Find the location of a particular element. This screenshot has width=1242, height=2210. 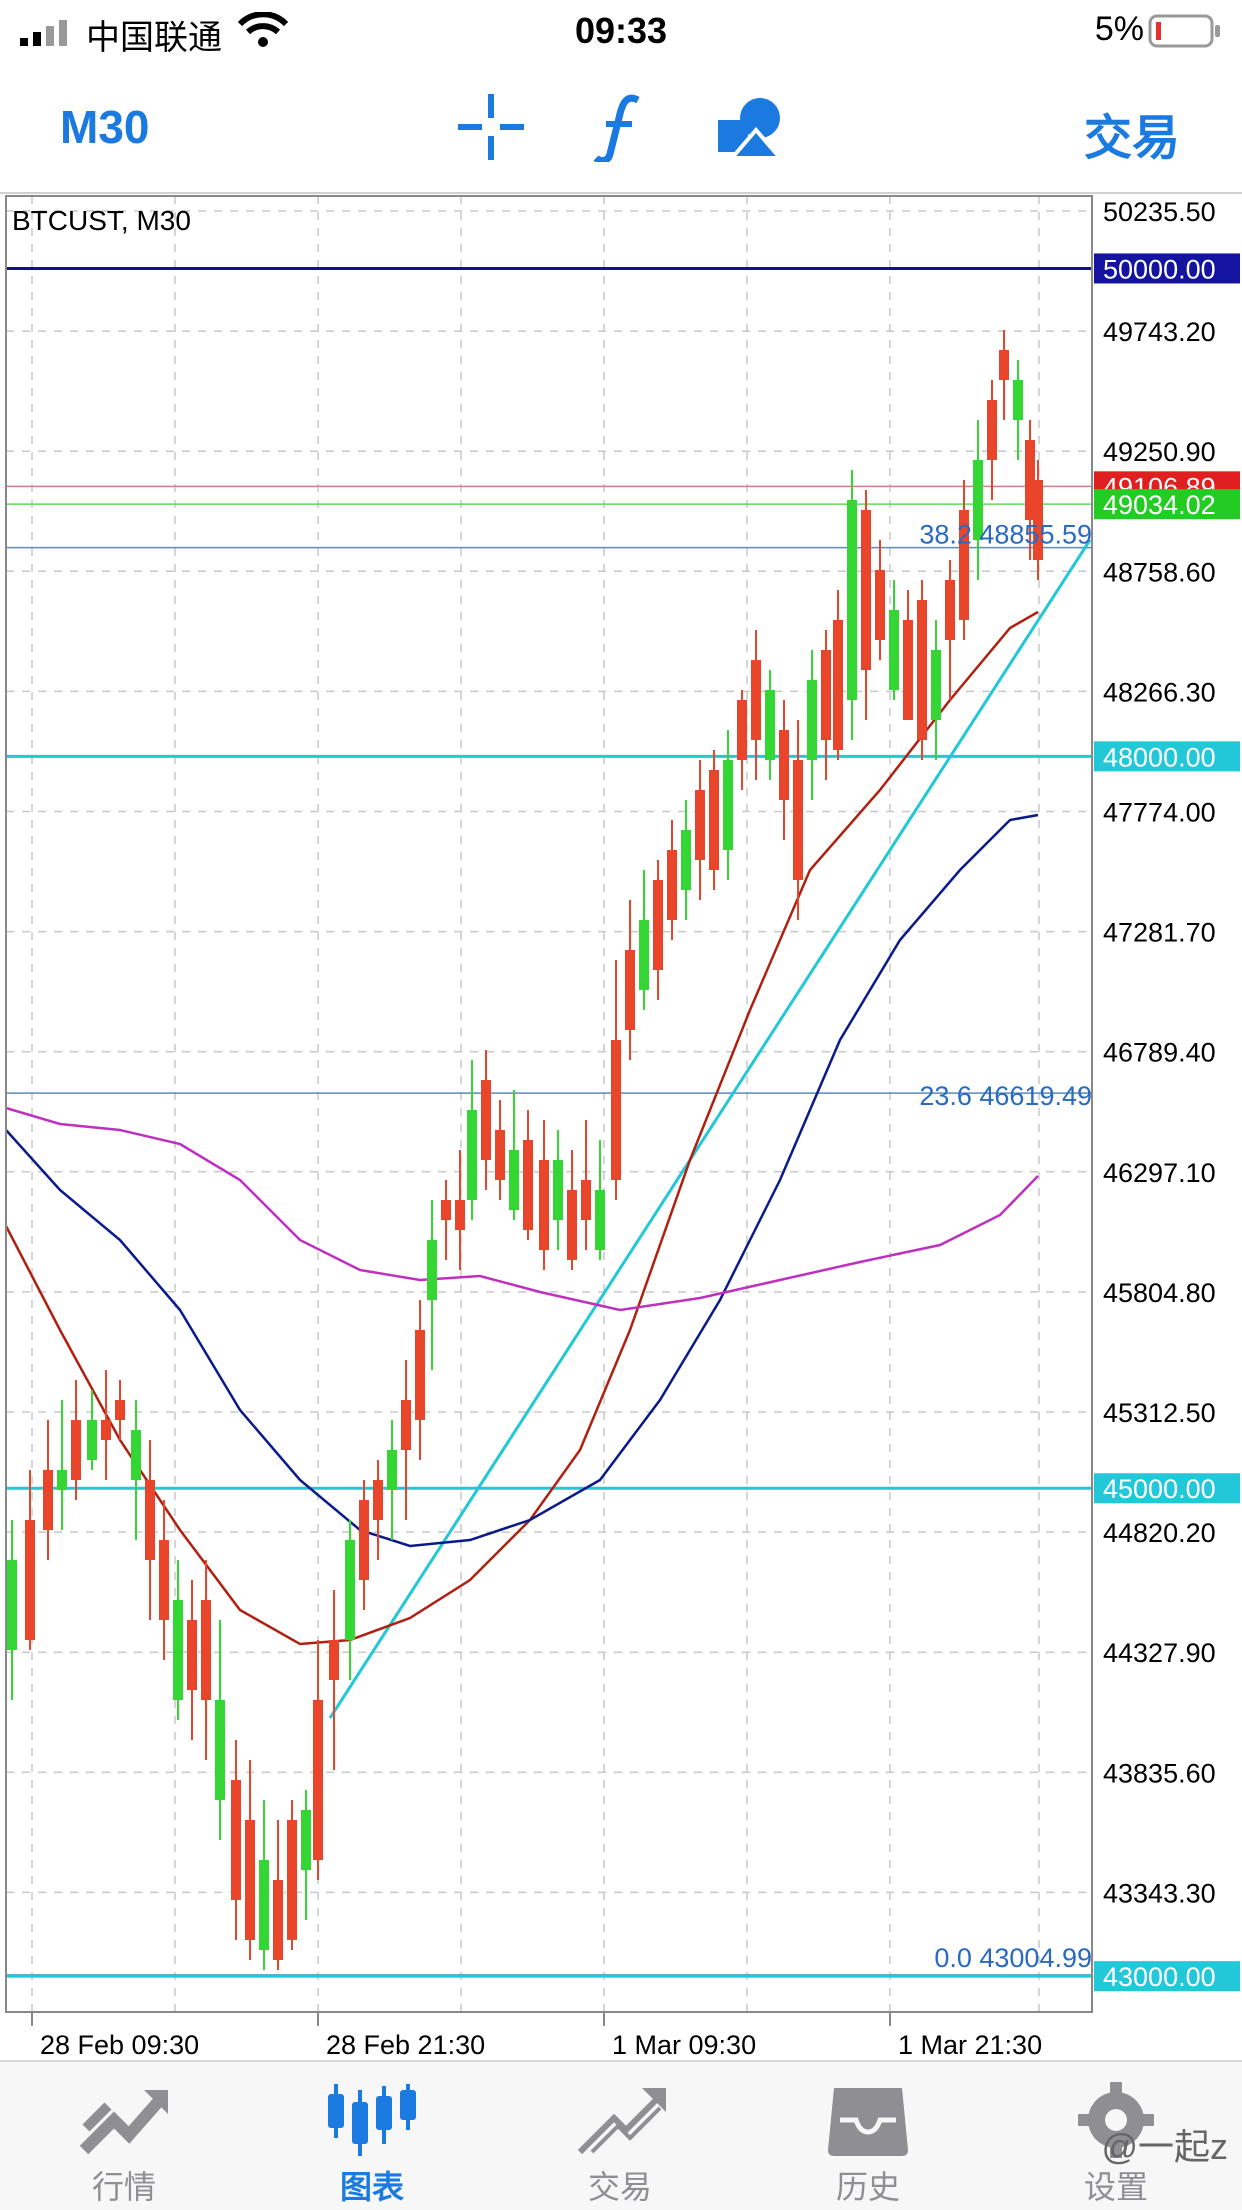

tab-chart: 图表 is located at coordinates (372, 2136).